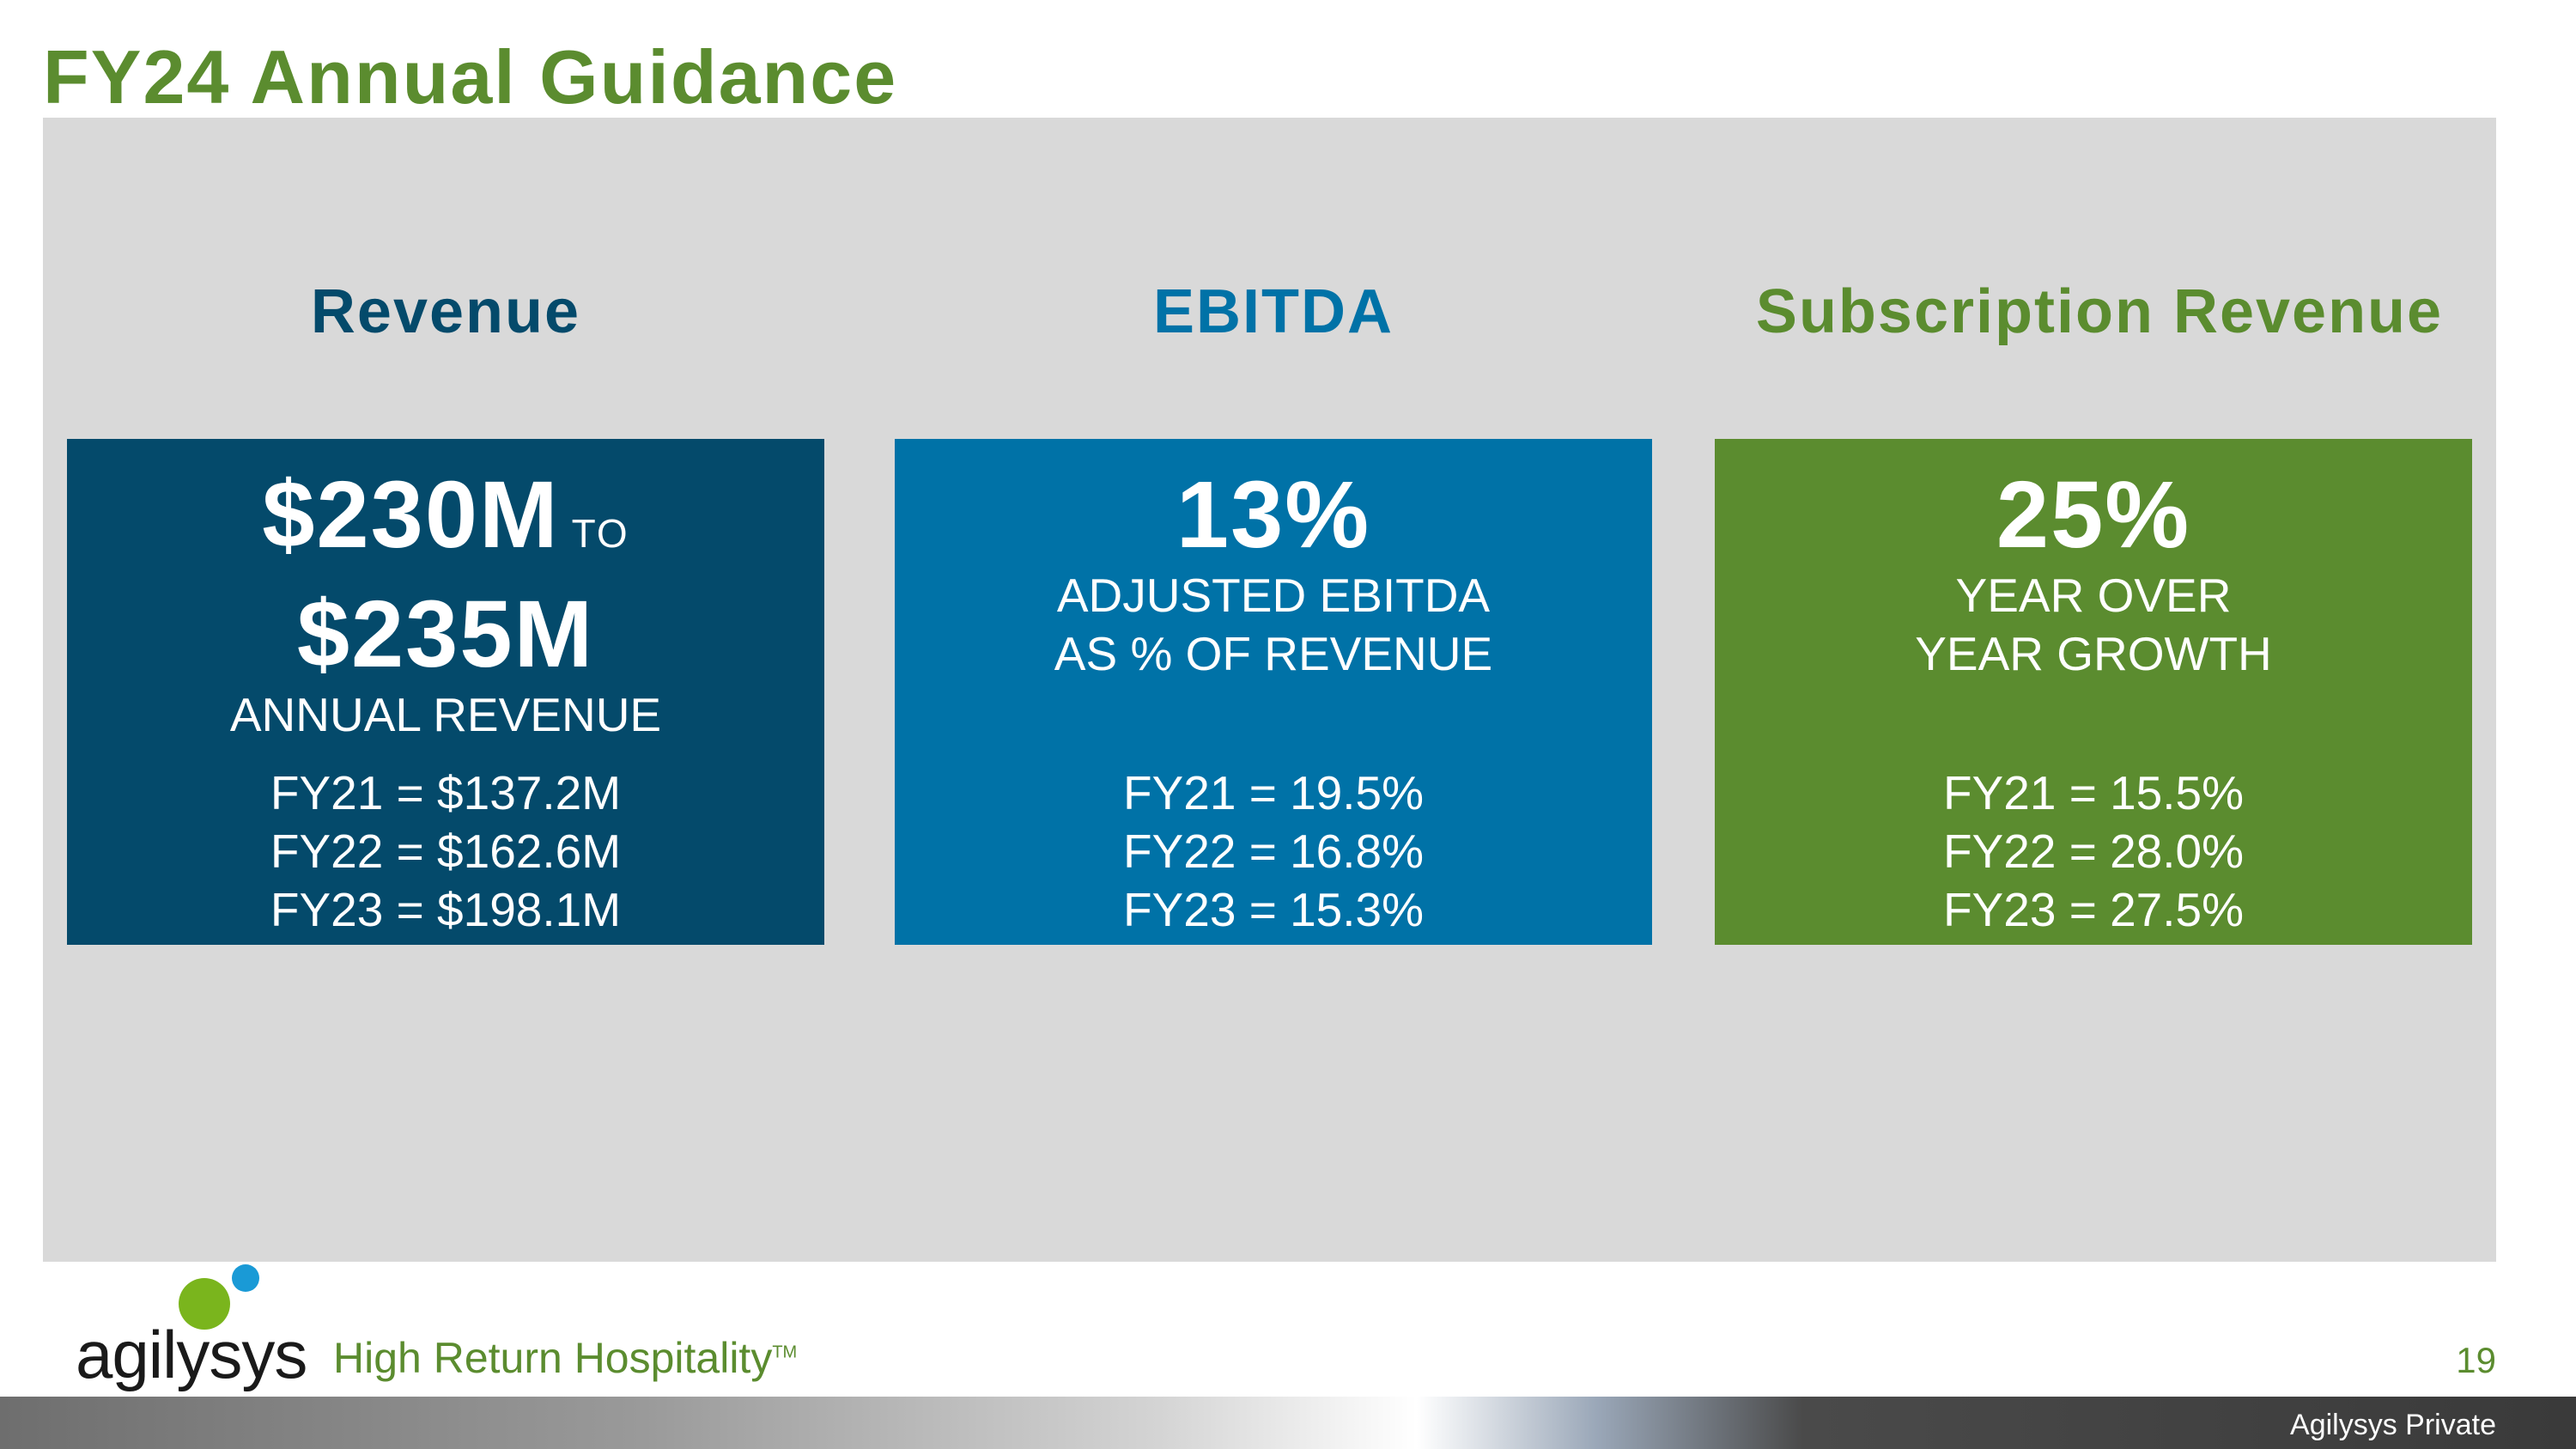  Describe the element at coordinates (1273, 909) in the screenshot. I see `ebitda-fy23: FY23 = 15.3%` at that location.